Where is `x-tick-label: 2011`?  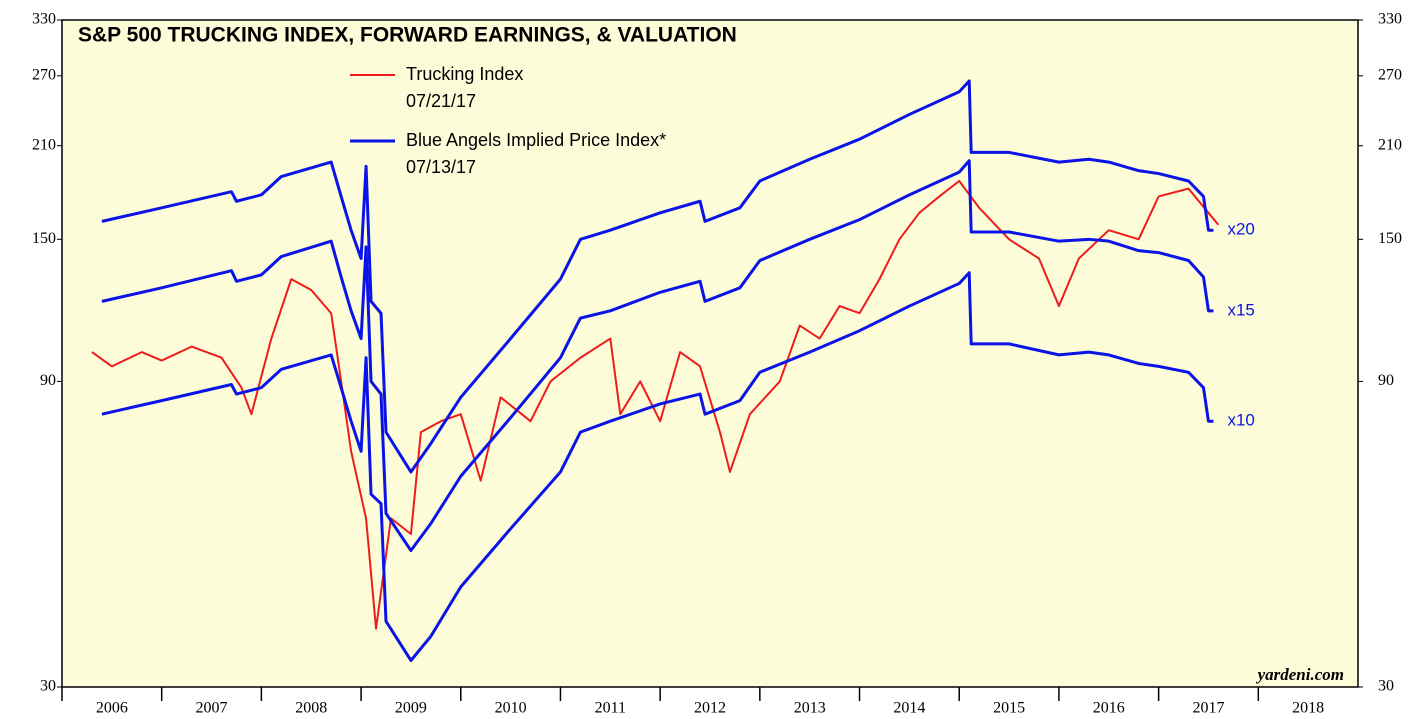
x-tick-label: 2011 is located at coordinates (610, 708).